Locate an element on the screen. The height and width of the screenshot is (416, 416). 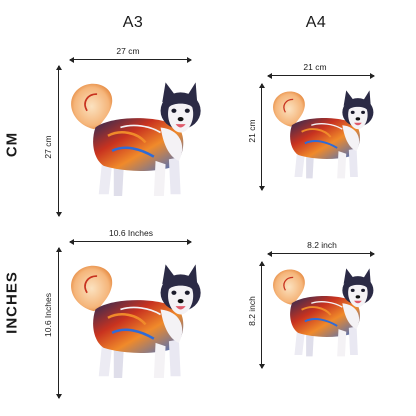
a3-in-height-line is located at coordinates (58, 323).